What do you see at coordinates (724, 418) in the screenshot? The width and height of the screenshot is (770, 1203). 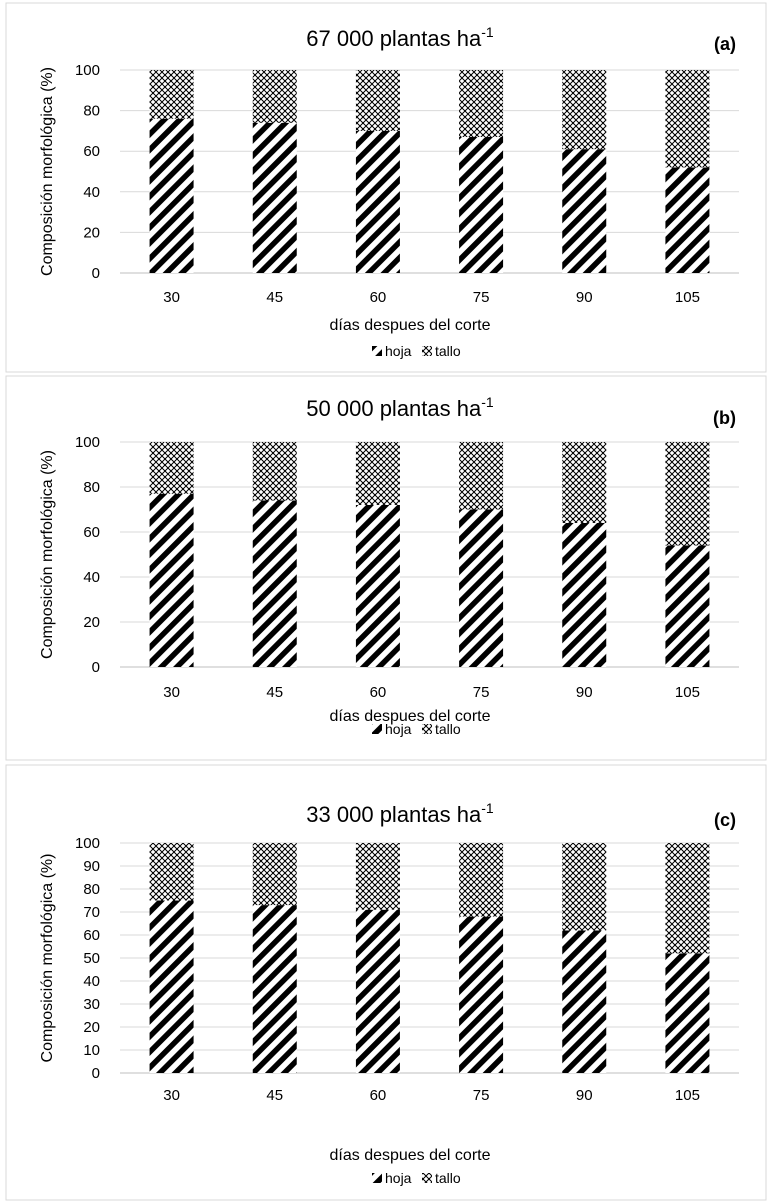 I see `panel-label: (b)` at bounding box center [724, 418].